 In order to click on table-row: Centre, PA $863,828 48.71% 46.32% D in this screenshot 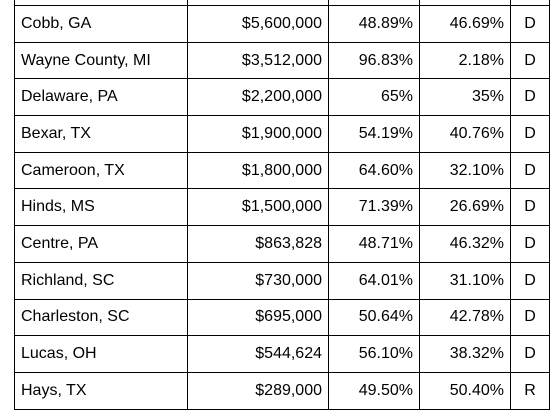, I will do `click(282, 244)`.